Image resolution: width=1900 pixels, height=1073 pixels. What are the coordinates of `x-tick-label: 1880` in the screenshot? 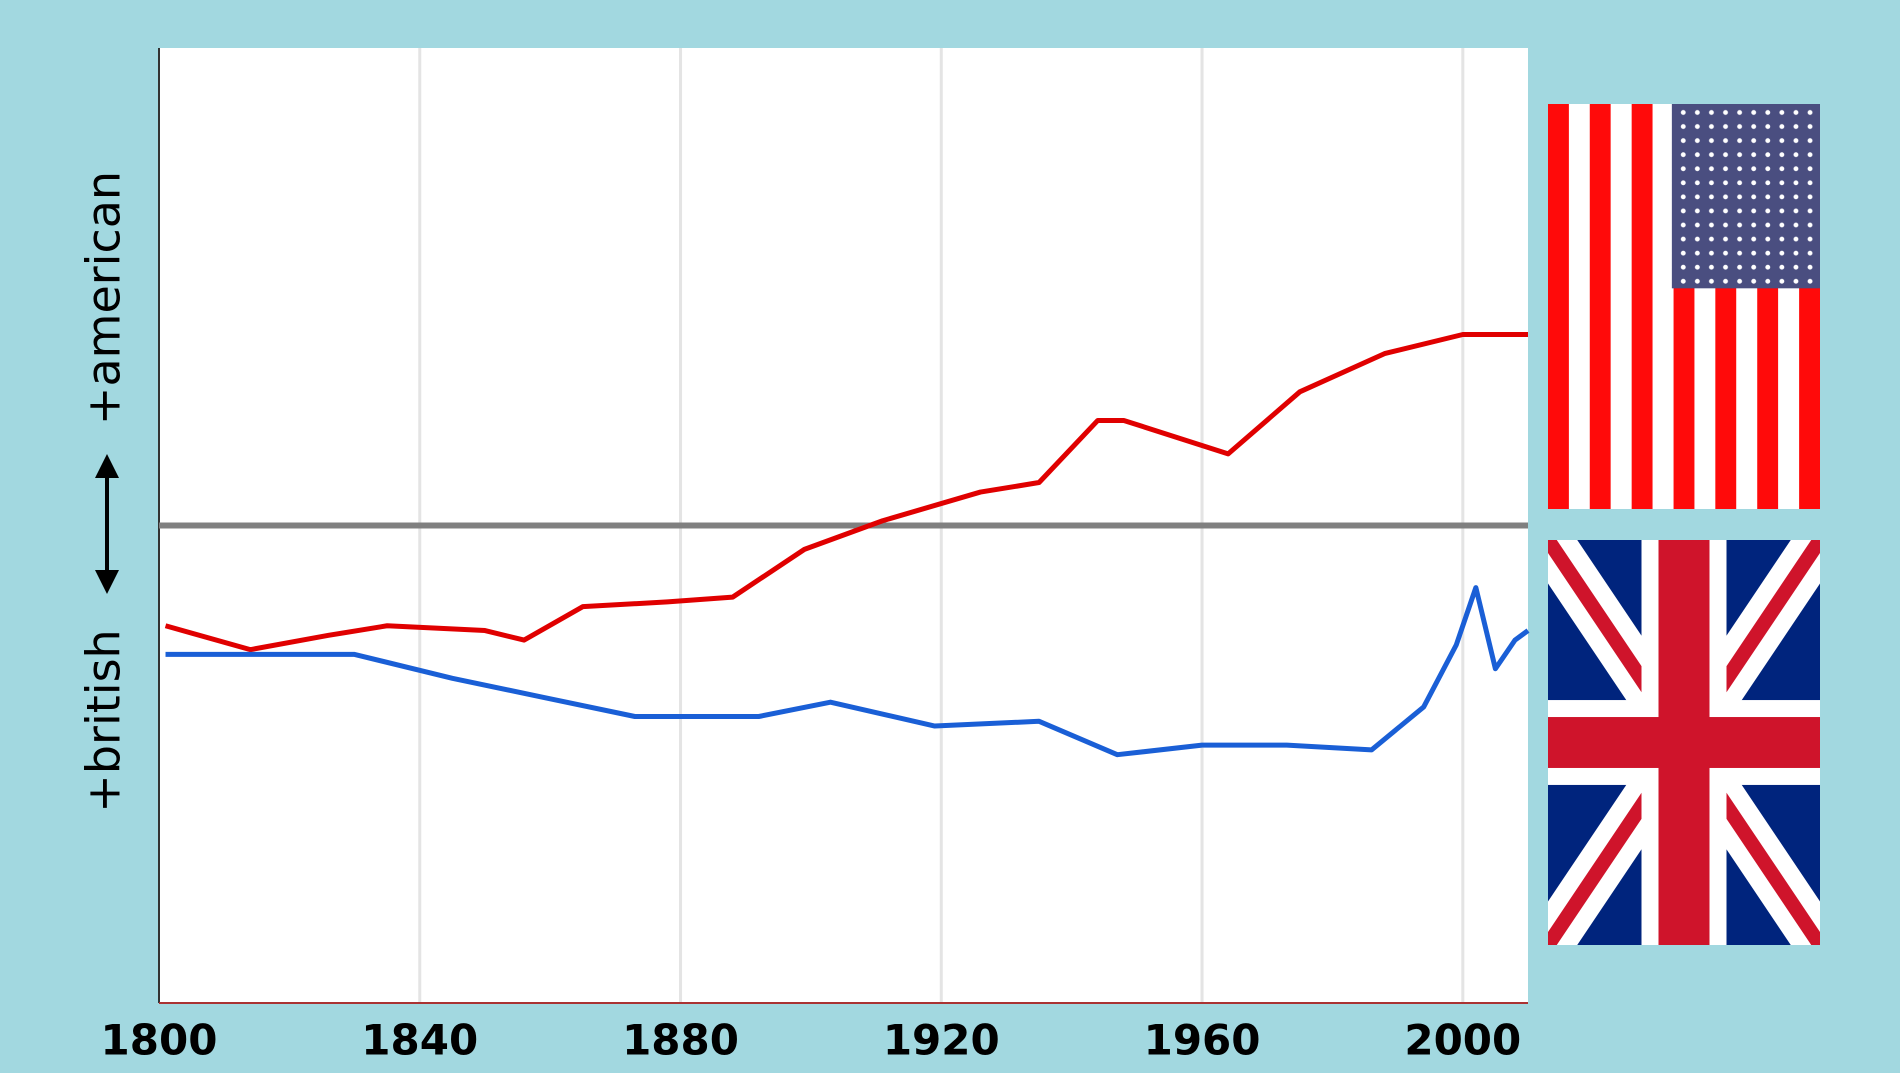 It's located at (680, 1040).